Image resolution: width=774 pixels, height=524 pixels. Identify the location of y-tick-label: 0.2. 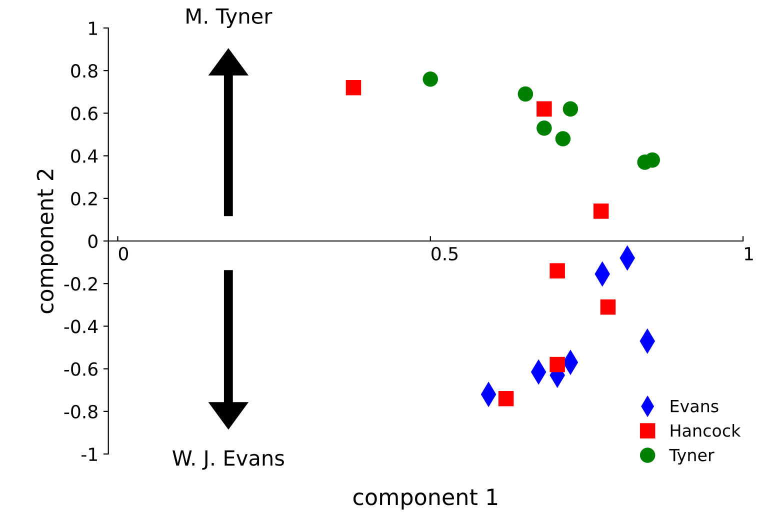
(84, 199).